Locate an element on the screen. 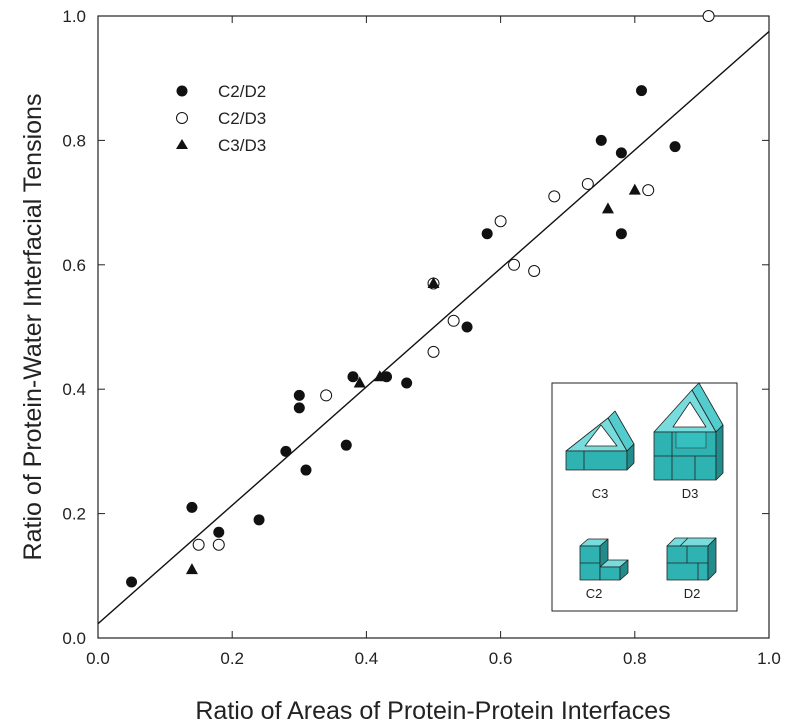  y-tick-label: 0.2 is located at coordinates (74, 514).